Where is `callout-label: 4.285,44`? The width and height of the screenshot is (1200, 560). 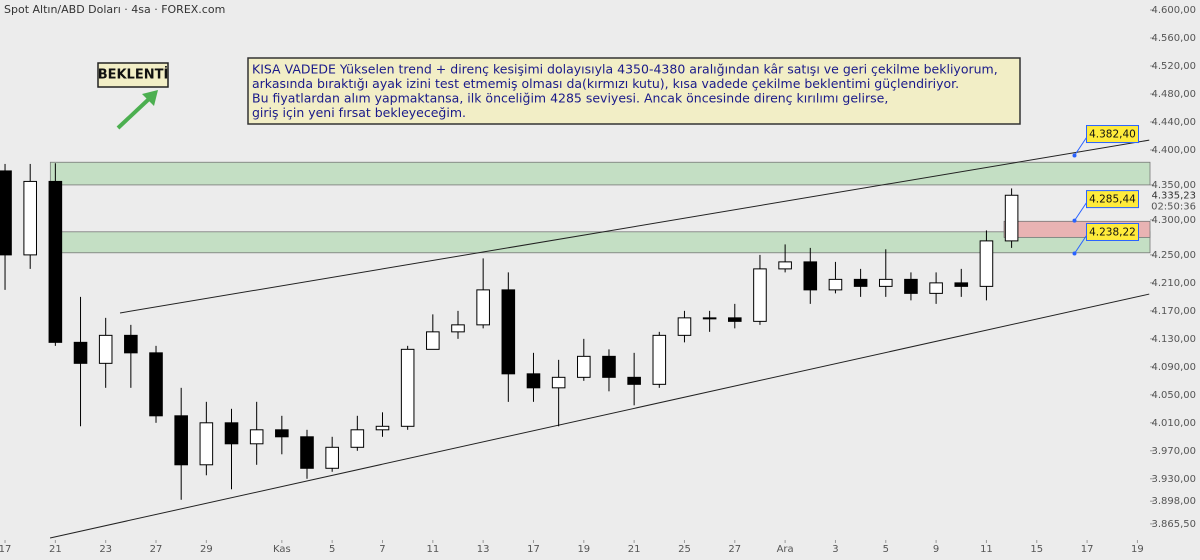
callout-label: 4.285,44 is located at coordinates (1112, 200).